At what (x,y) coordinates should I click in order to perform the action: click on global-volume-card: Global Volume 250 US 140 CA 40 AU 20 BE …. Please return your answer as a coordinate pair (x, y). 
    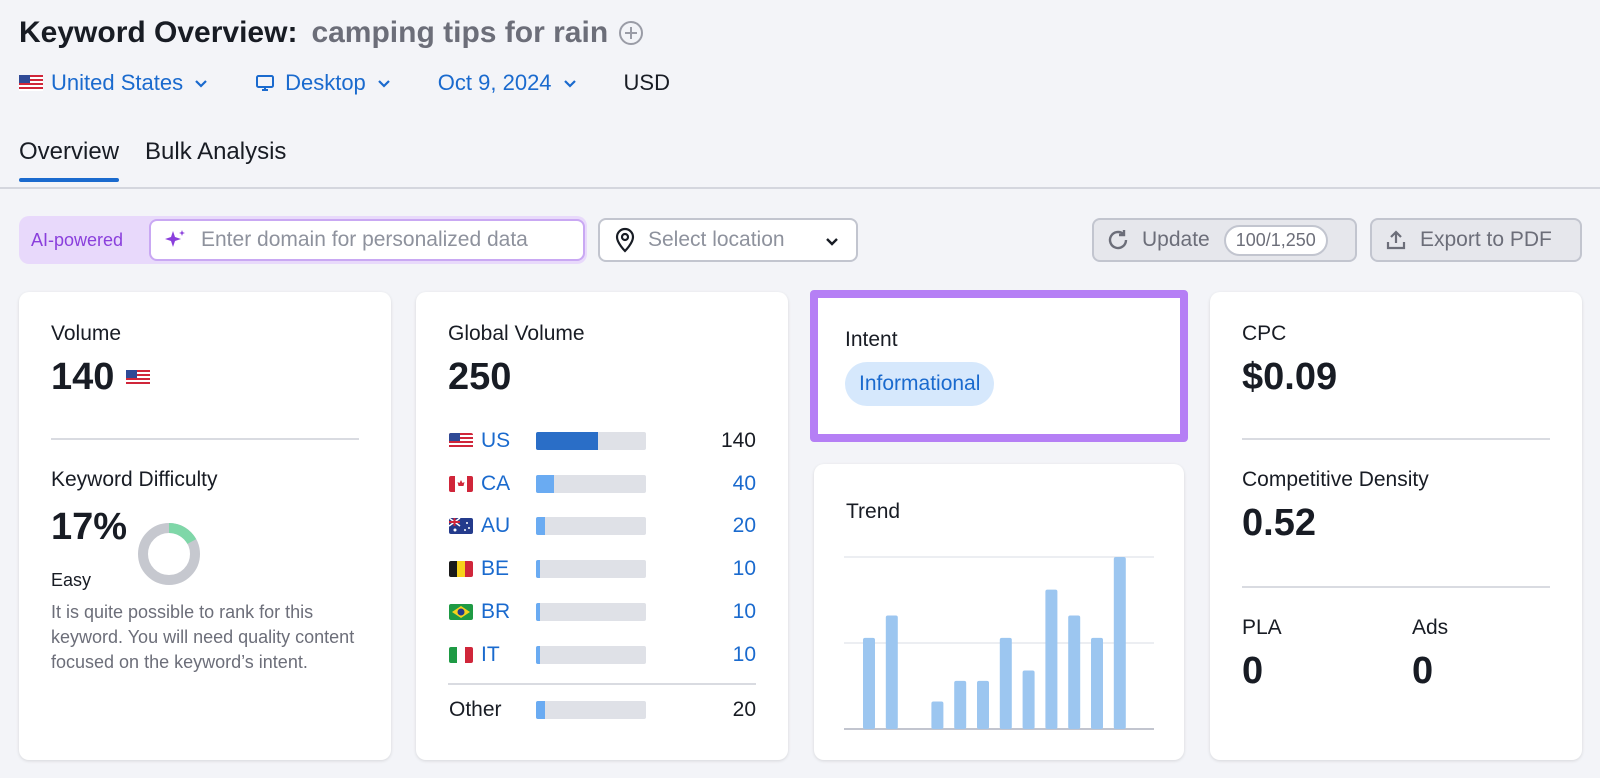
    Looking at the image, I should click on (602, 526).